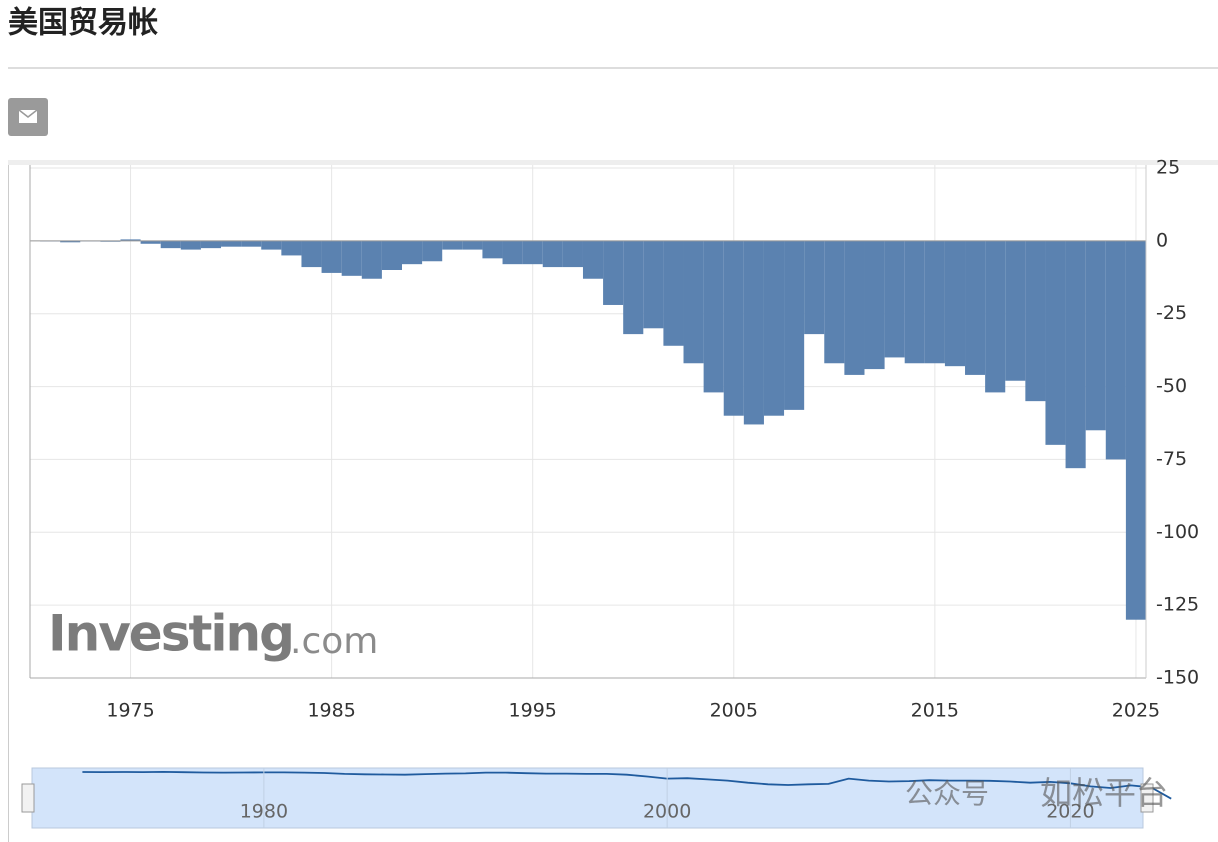 The height and width of the screenshot is (842, 1218). Describe the element at coordinates (1171, 386) in the screenshot. I see `y-tick-label: -50` at that location.